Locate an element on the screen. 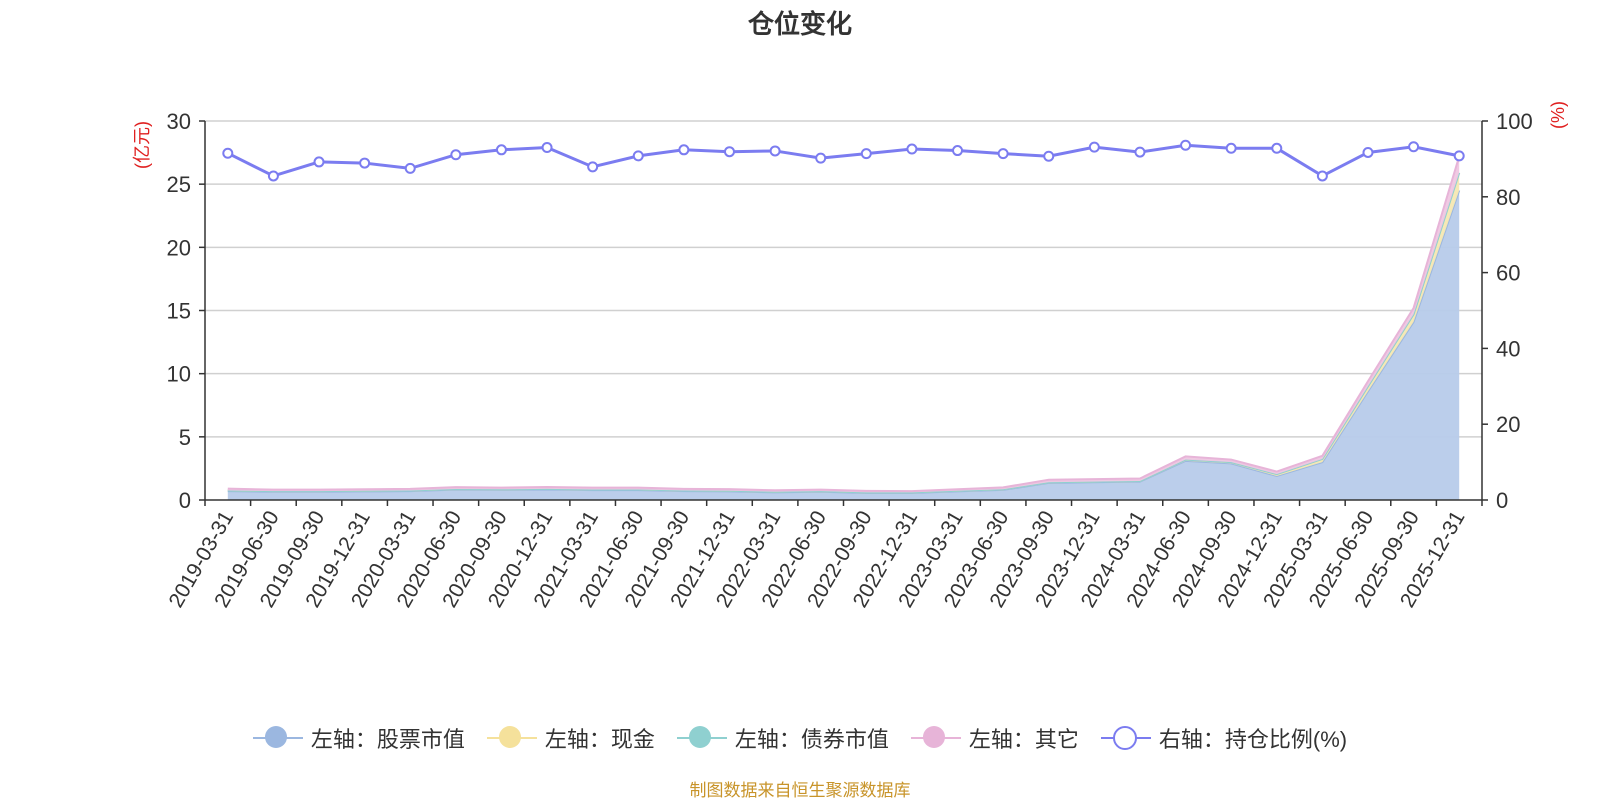 The height and width of the screenshot is (800, 1600). legend-item-0: 左轴：股票市值 is located at coordinates (358, 738).